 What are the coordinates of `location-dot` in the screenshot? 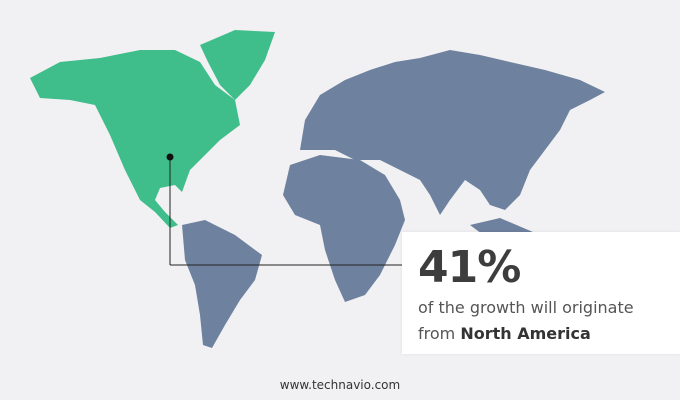 It's located at (170, 157).